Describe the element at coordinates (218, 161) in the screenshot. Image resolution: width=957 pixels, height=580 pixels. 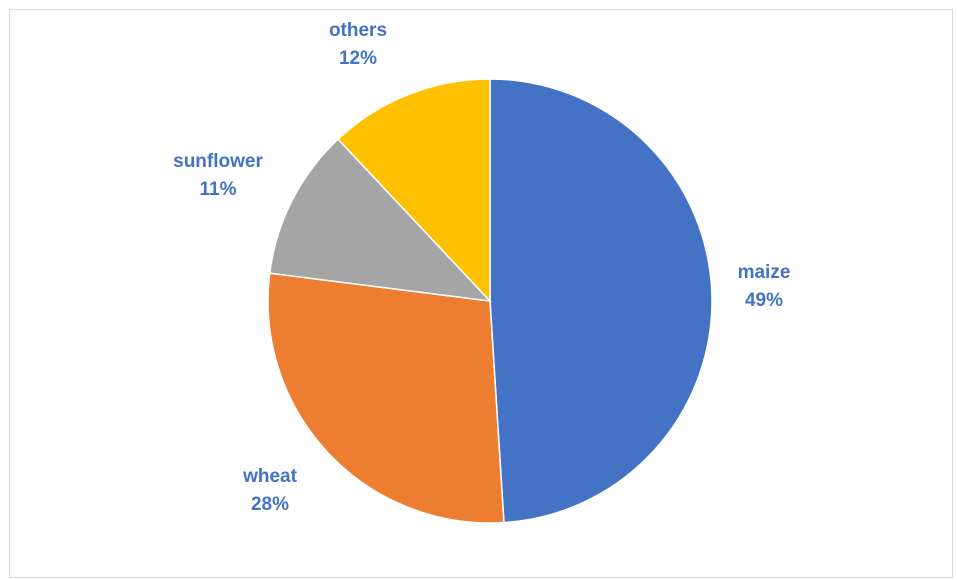
I see `slice-label-sunflower: sunflower` at that location.